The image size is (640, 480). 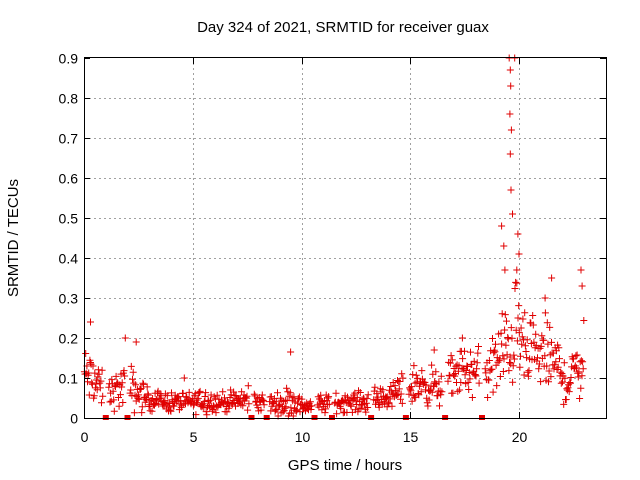 What do you see at coordinates (194, 437) in the screenshot?
I see `x-tick-label: 5` at bounding box center [194, 437].